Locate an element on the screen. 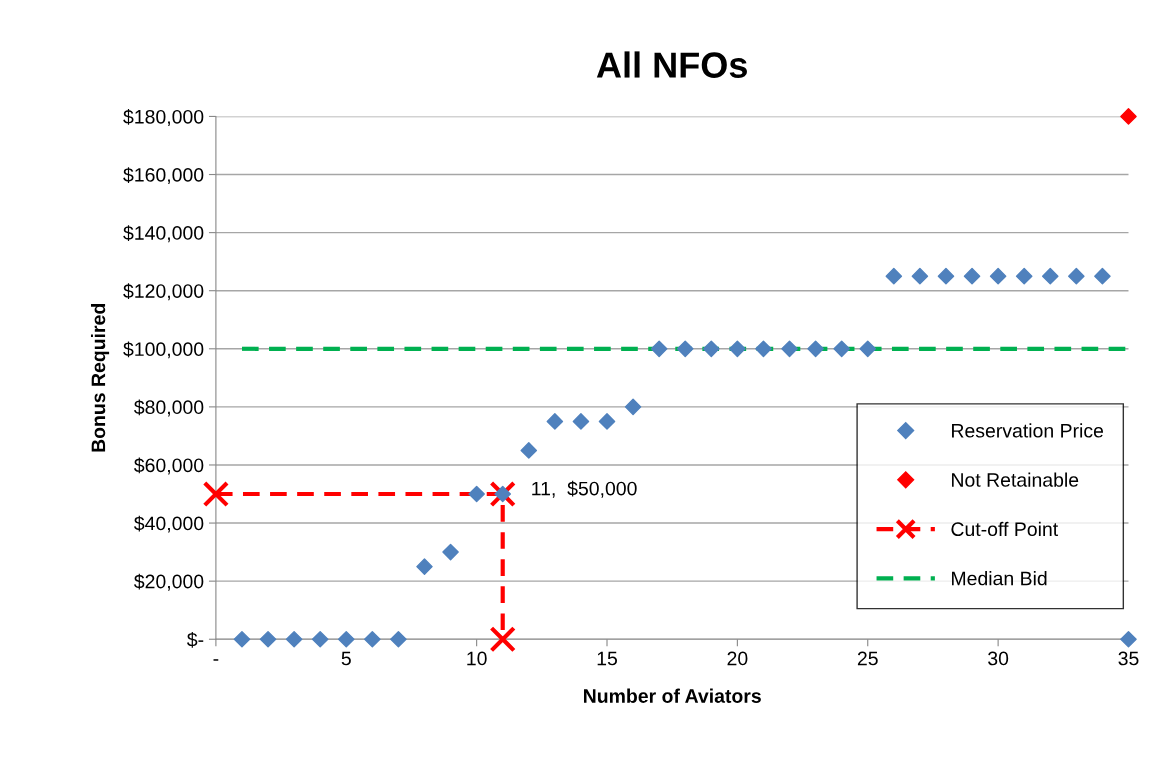  y-tick-label: $- is located at coordinates (195, 639).